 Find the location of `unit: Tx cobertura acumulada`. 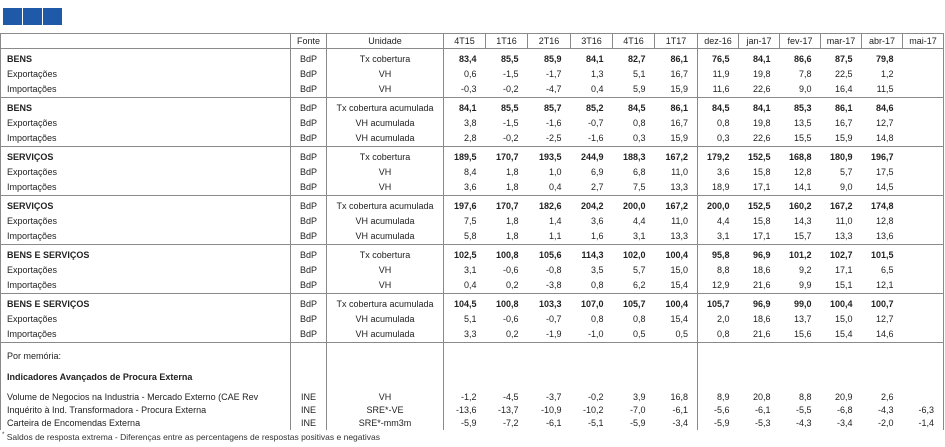

unit: Tx cobertura acumulada is located at coordinates (385, 302).